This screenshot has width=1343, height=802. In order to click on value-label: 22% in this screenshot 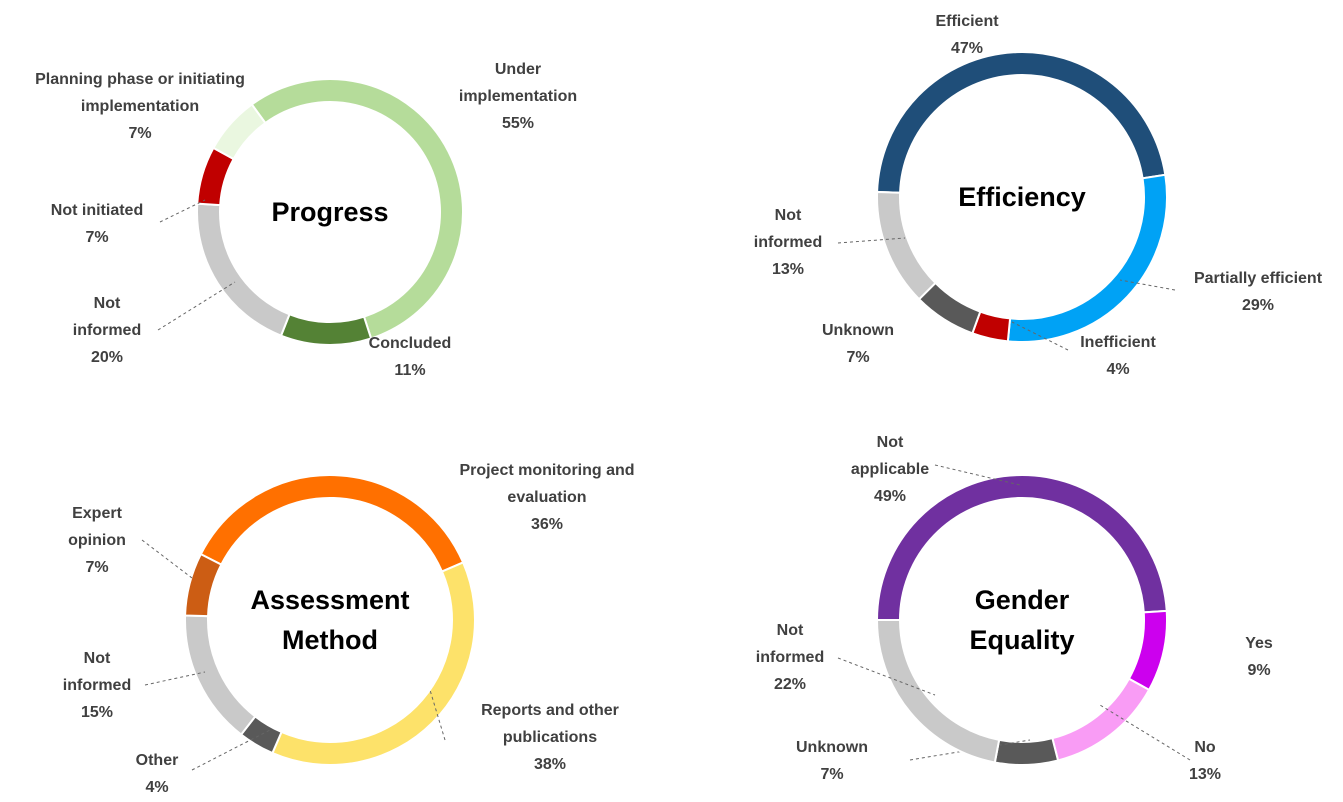, I will do `click(790, 684)`.